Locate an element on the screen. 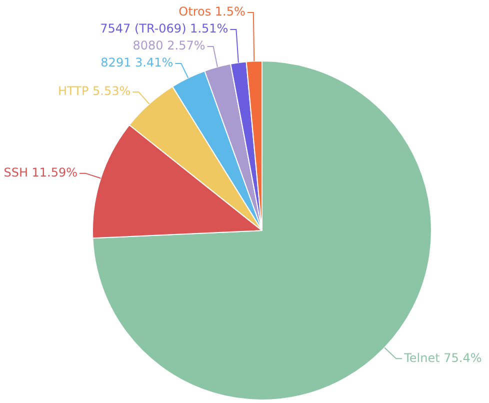  slice-label: Telnet 75.4% is located at coordinates (442, 357).